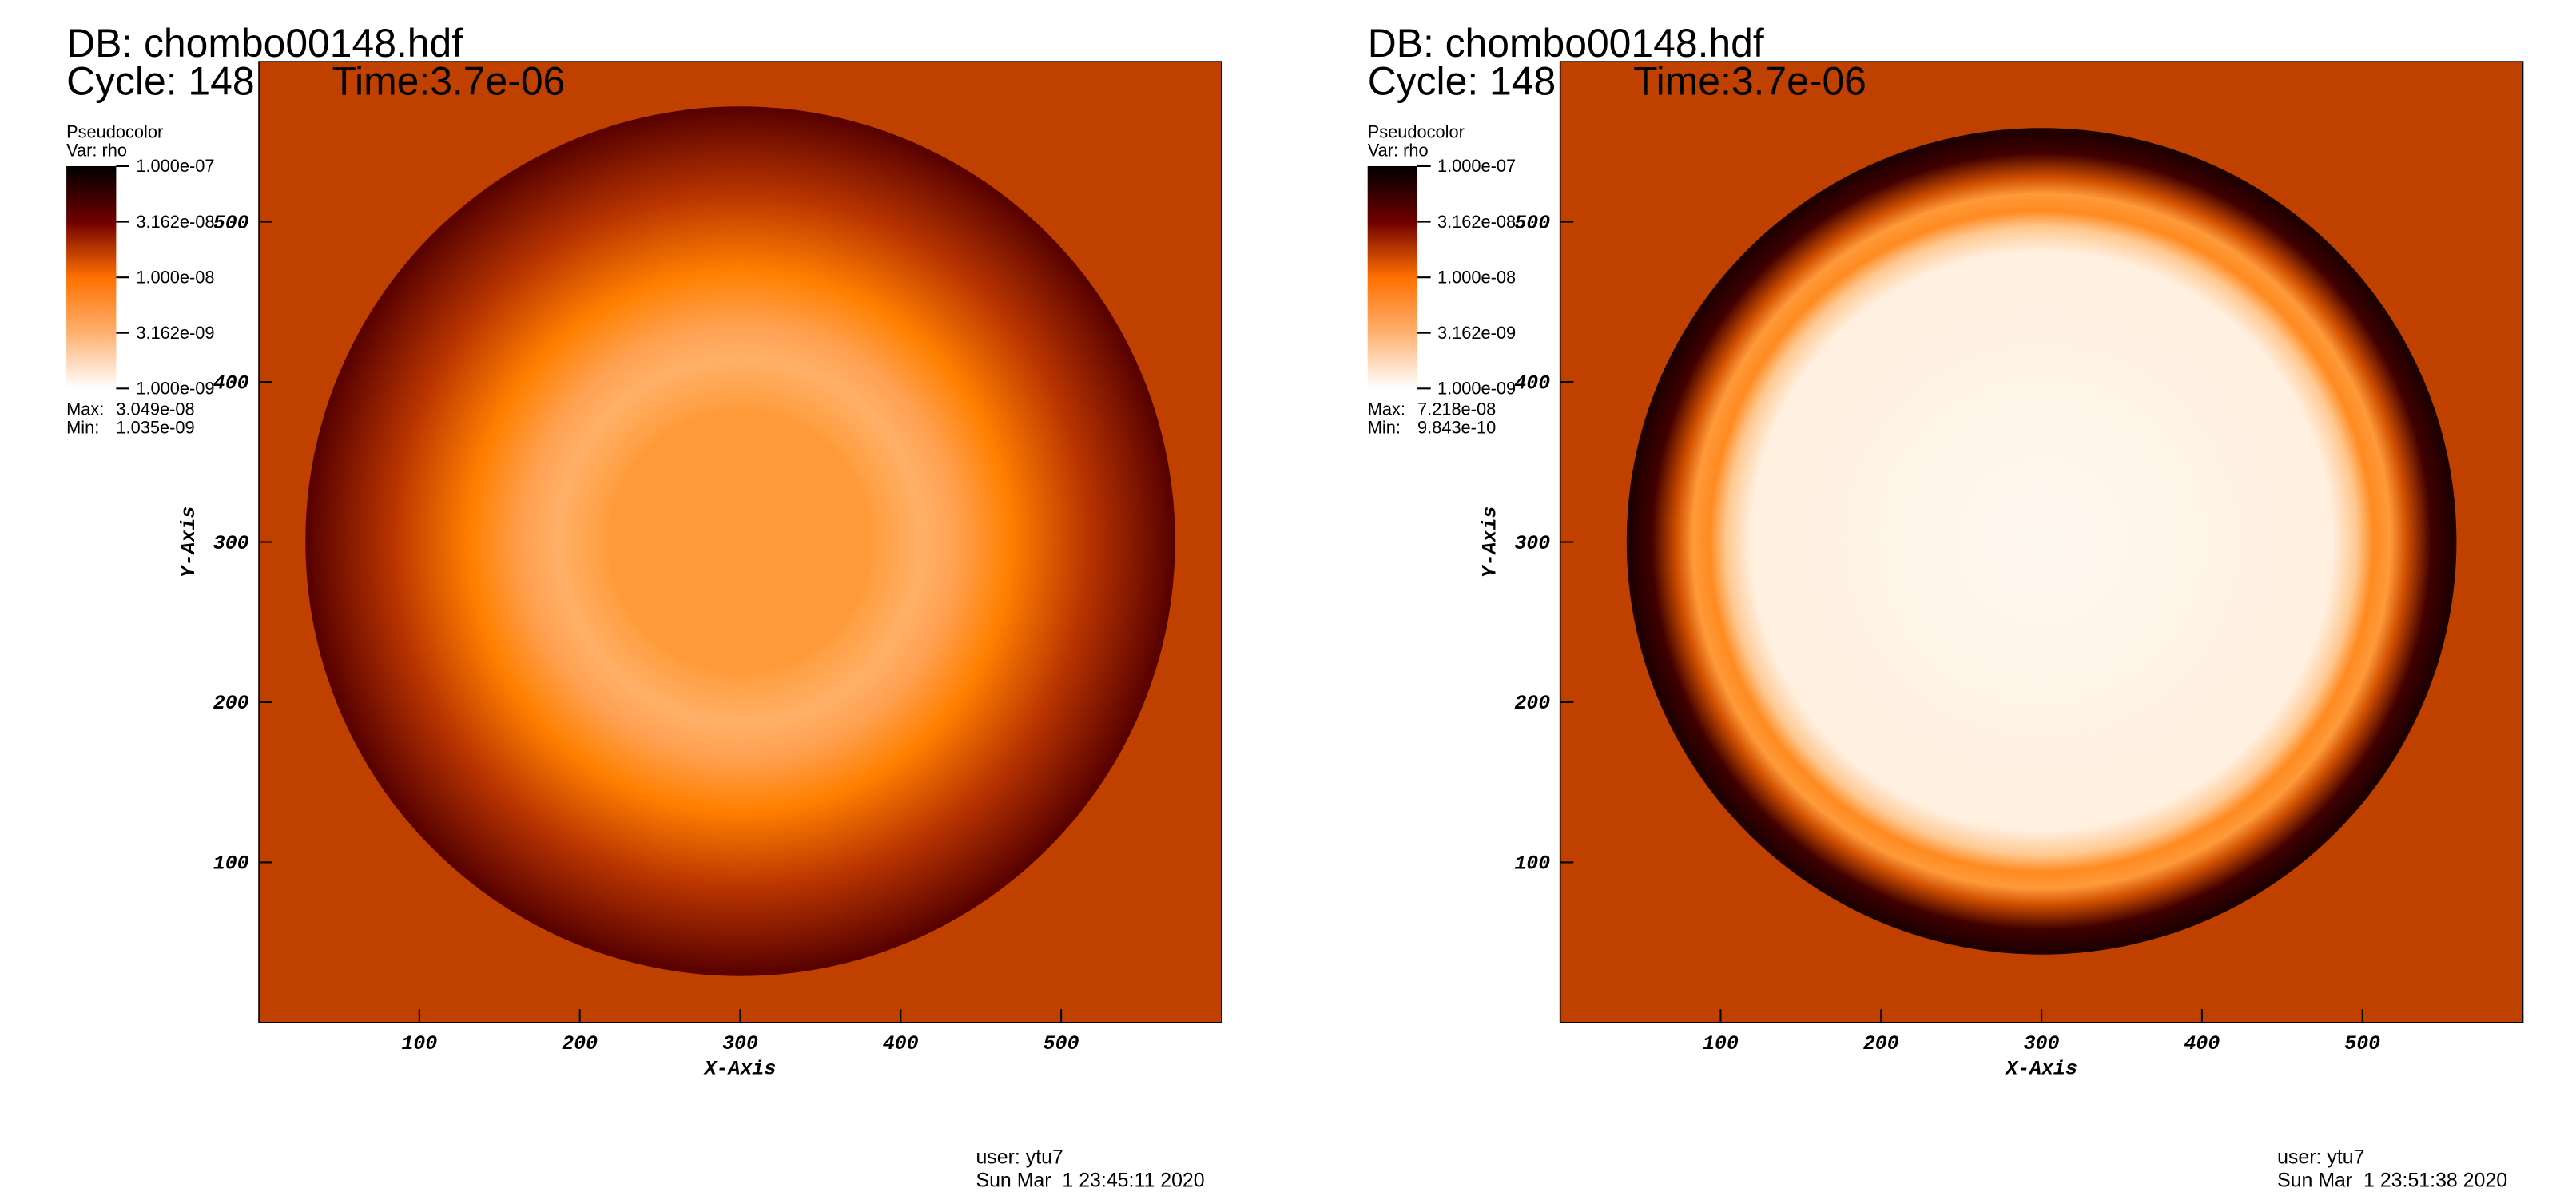 This screenshot has height=1192, width=2576. Describe the element at coordinates (2392, 1181) in the screenshot. I see `date: Sun Mar 1 23:51:38 2020` at that location.